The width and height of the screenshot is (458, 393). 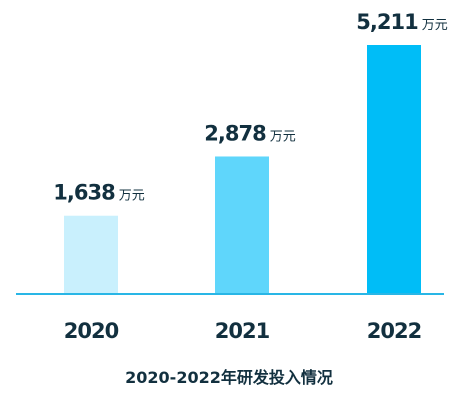 I want to click on data-label-unit-2022: 万元, so click(x=435, y=25).